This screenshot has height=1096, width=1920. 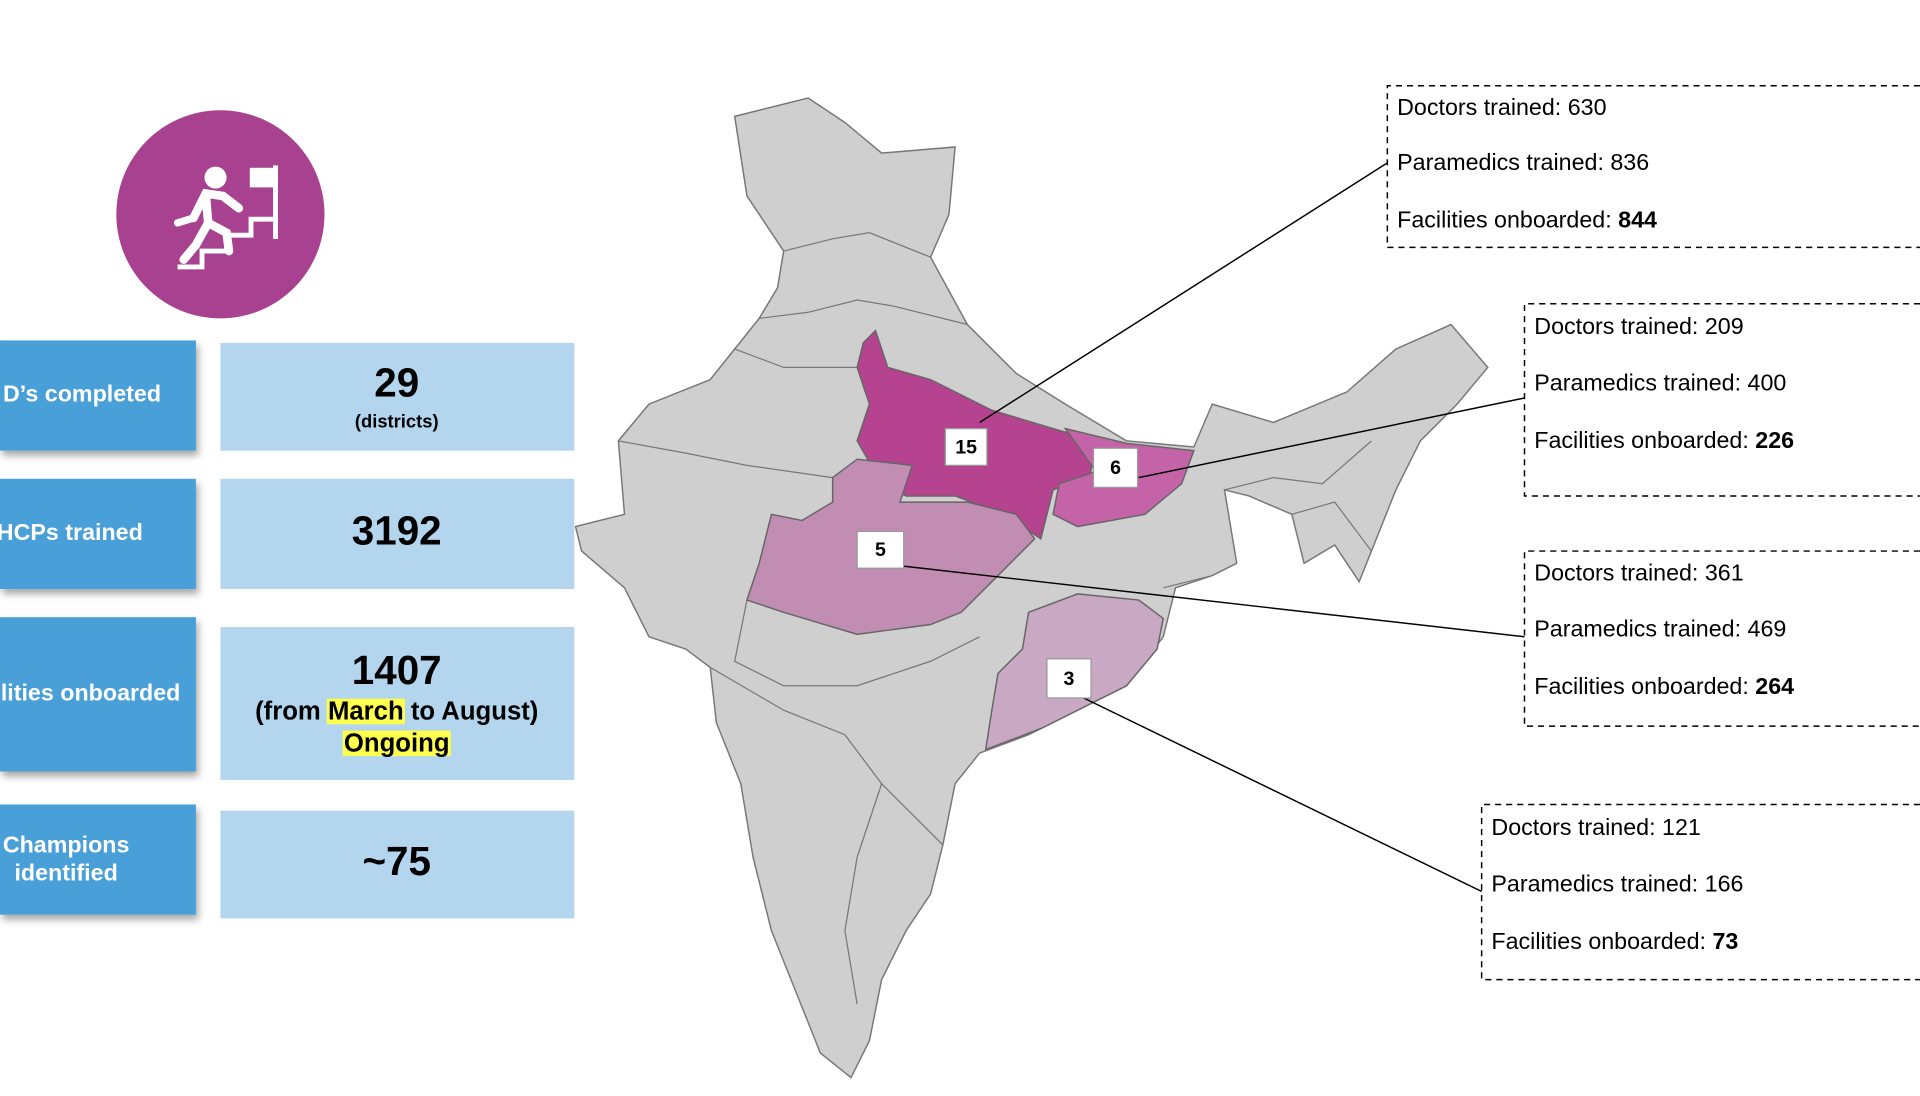 I want to click on stat-label: D’s completed, so click(x=82, y=394).